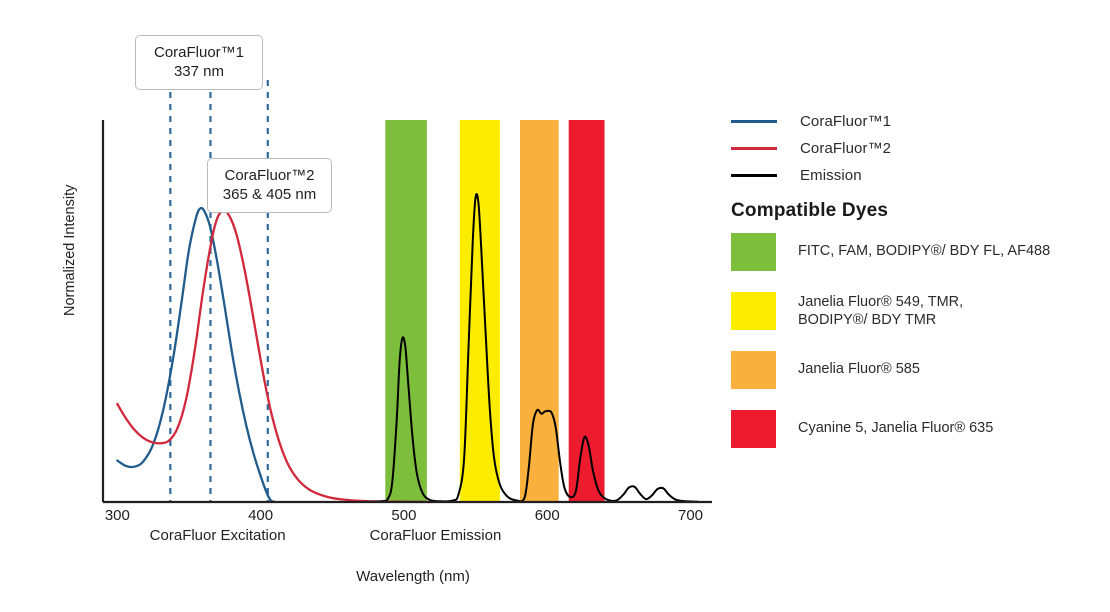  I want to click on compatible-dyes-title: Compatible Dyes, so click(810, 210).